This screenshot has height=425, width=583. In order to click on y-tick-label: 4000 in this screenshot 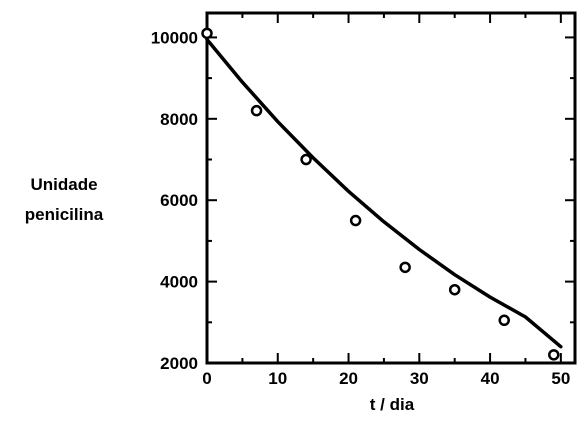, I will do `click(179, 282)`.